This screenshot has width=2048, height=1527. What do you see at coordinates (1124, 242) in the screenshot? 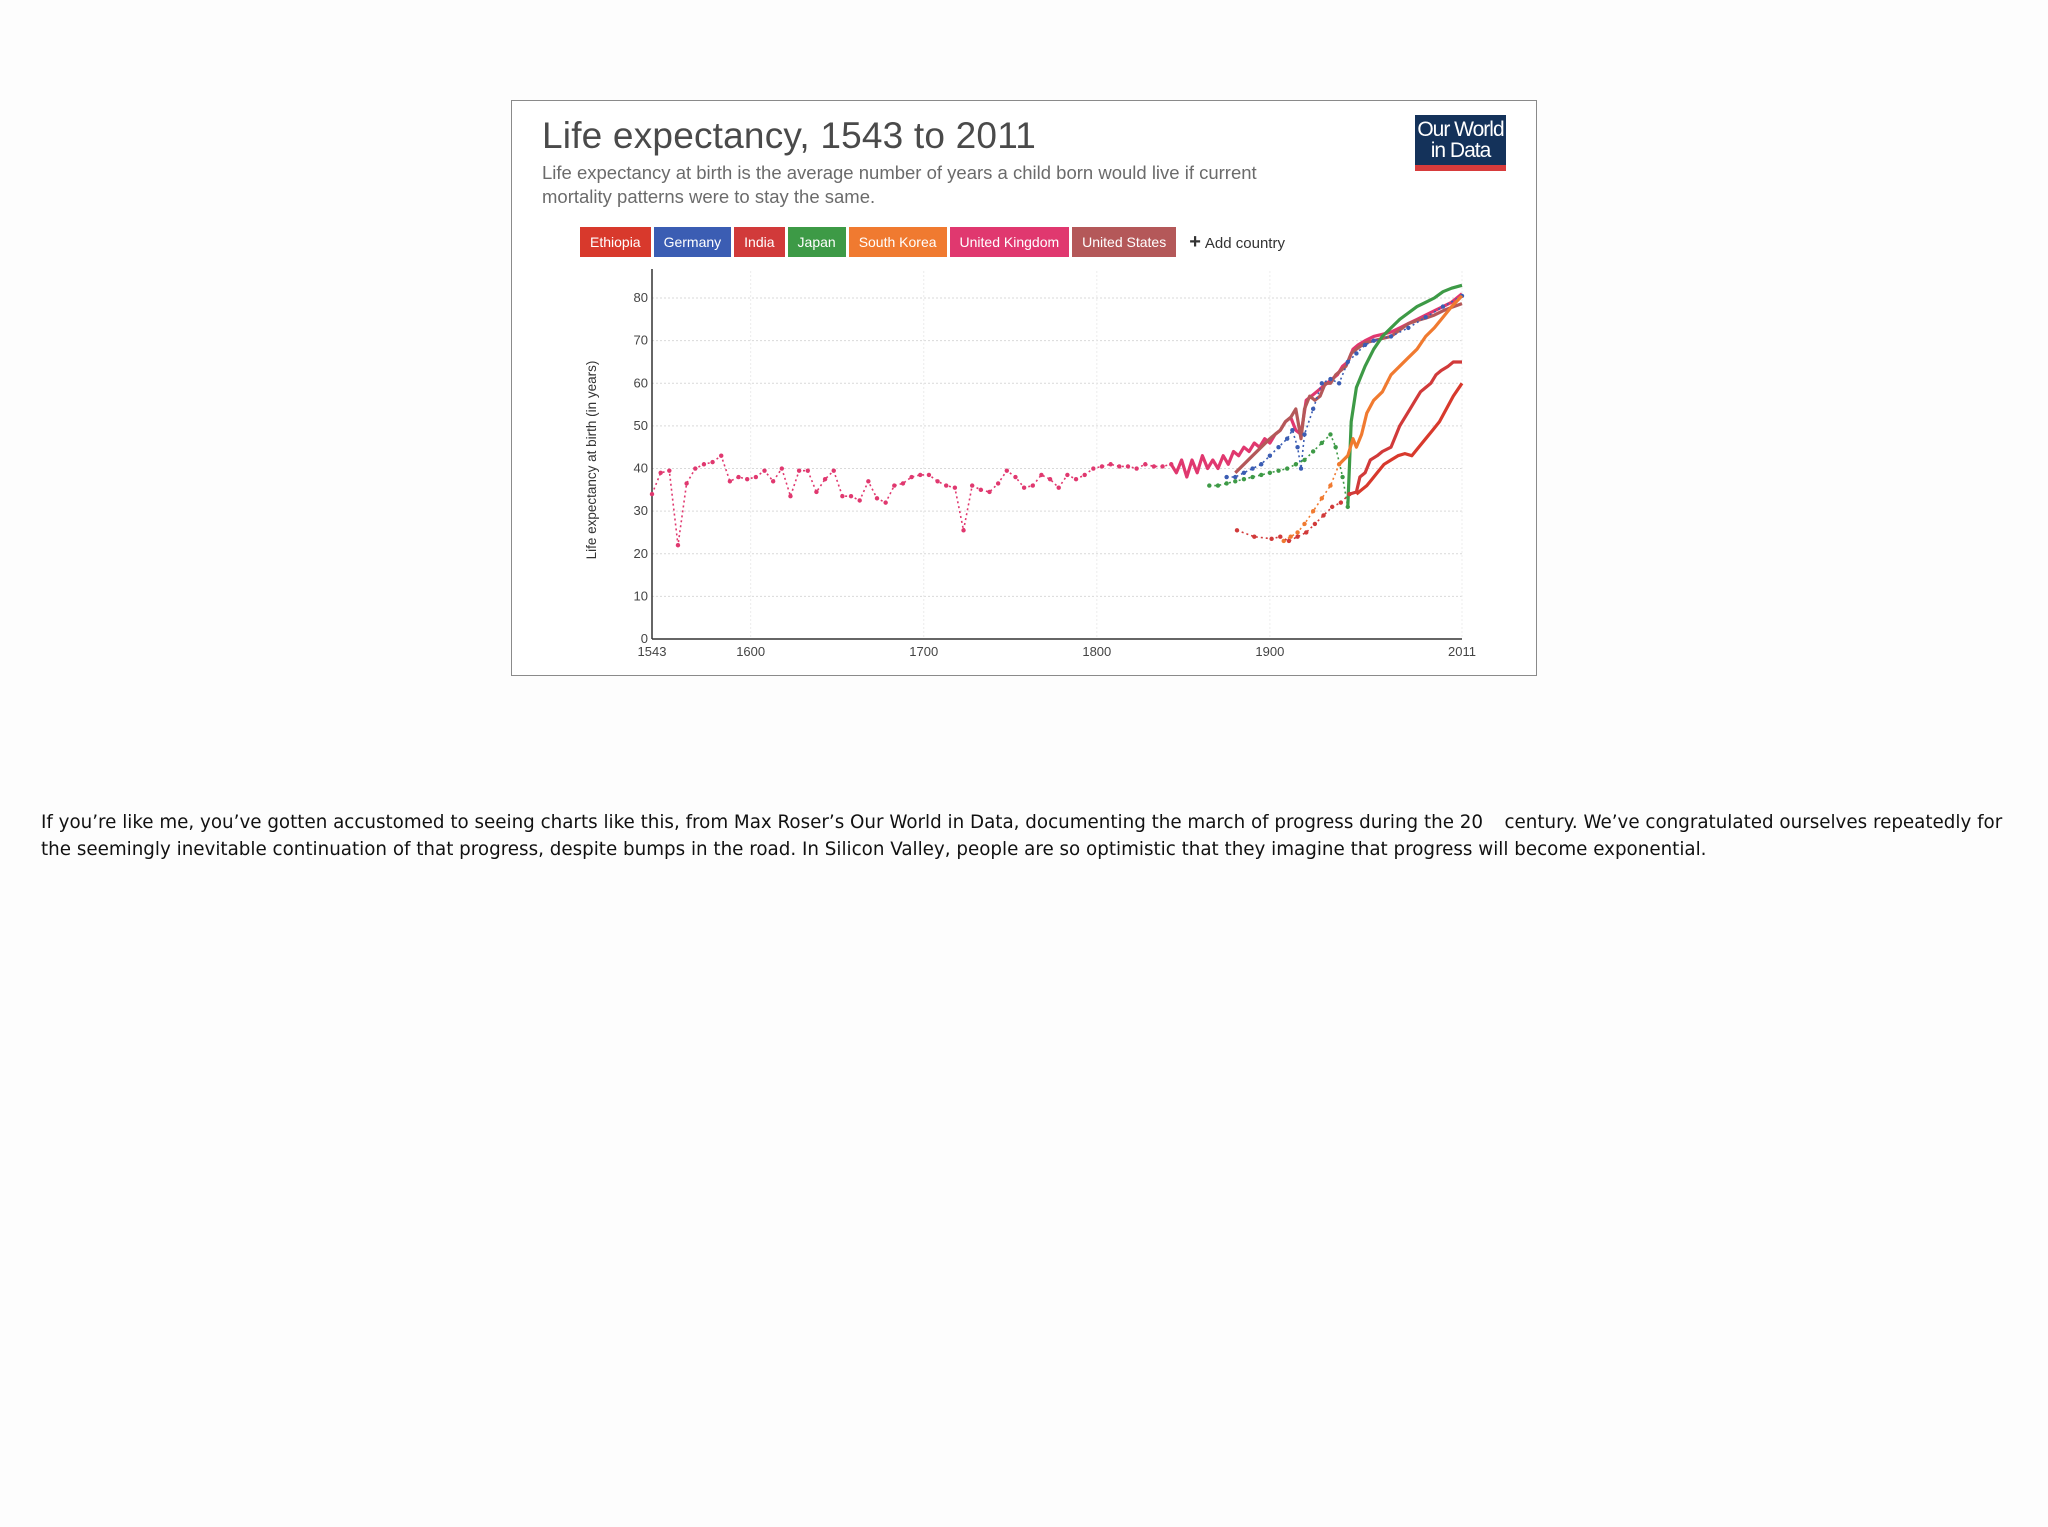
I see `legend-chip-united-states: United States` at bounding box center [1124, 242].